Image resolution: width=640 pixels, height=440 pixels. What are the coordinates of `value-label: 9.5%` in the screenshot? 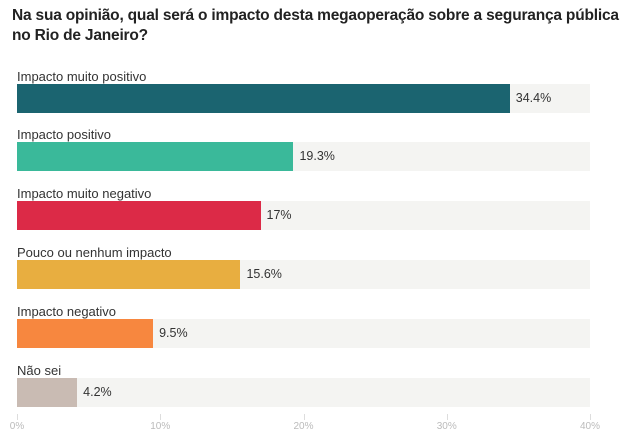 It's located at (173, 333).